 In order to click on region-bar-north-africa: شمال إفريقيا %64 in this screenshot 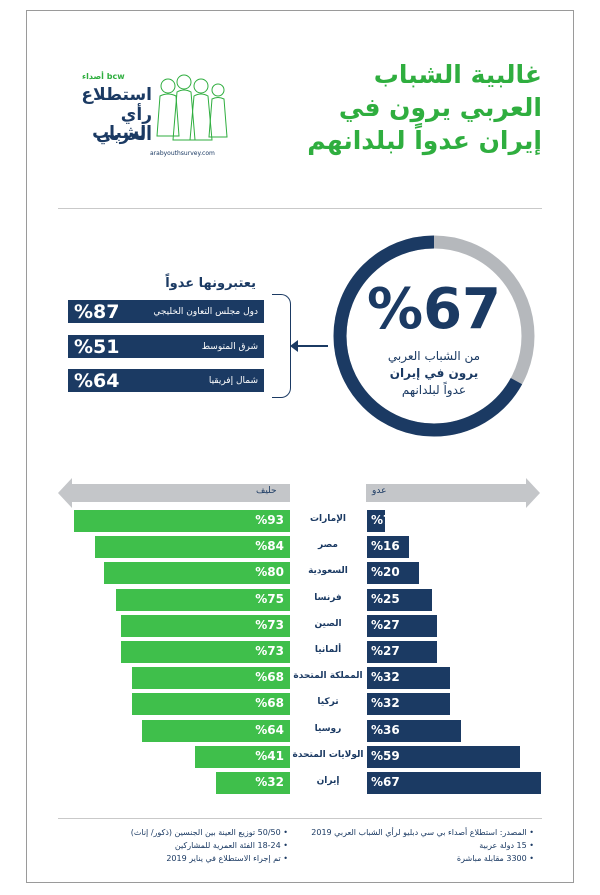, I will do `click(166, 380)`.